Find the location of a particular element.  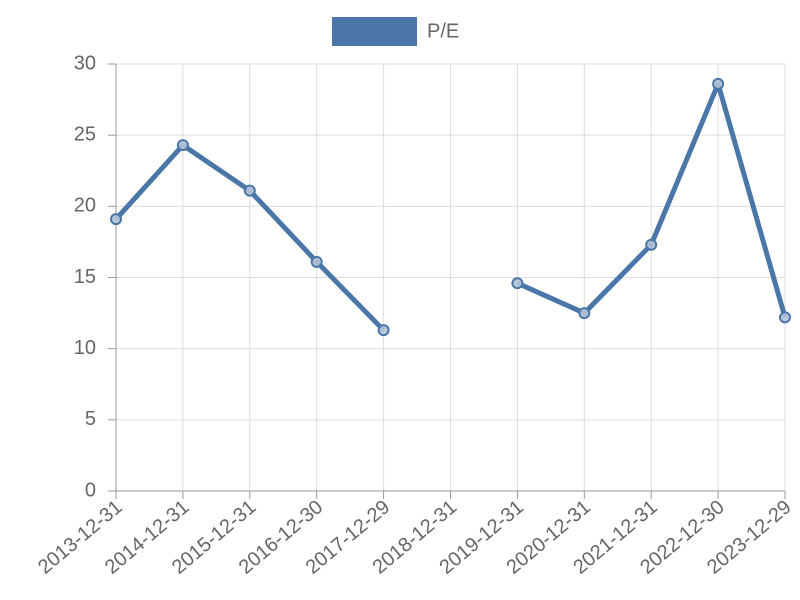

y-tick-label: 20 is located at coordinates (85, 206).